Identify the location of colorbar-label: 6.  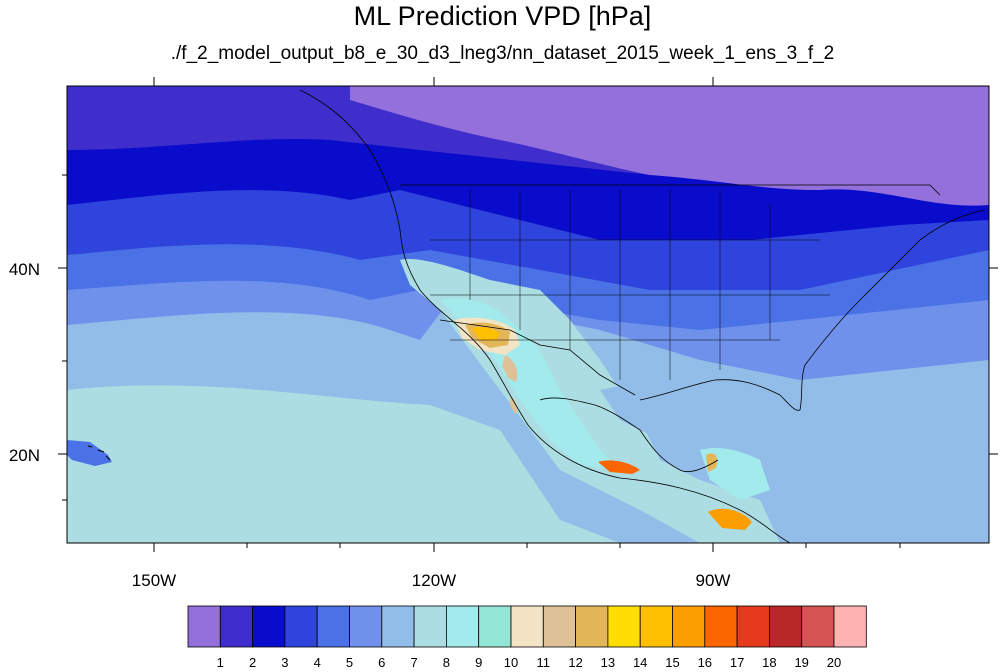
(381, 662).